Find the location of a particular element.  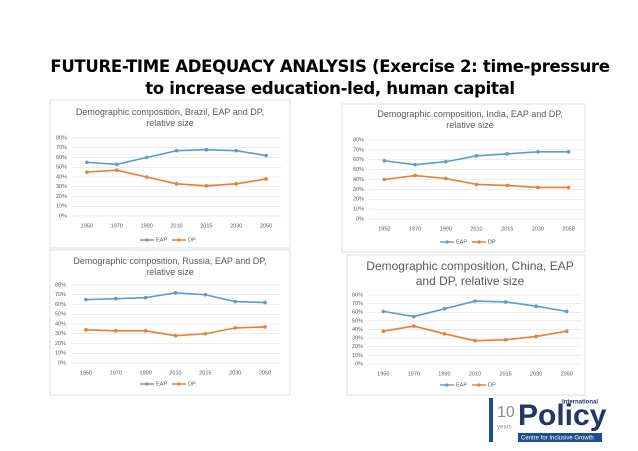

logo-years-word: years is located at coordinates (504, 428).